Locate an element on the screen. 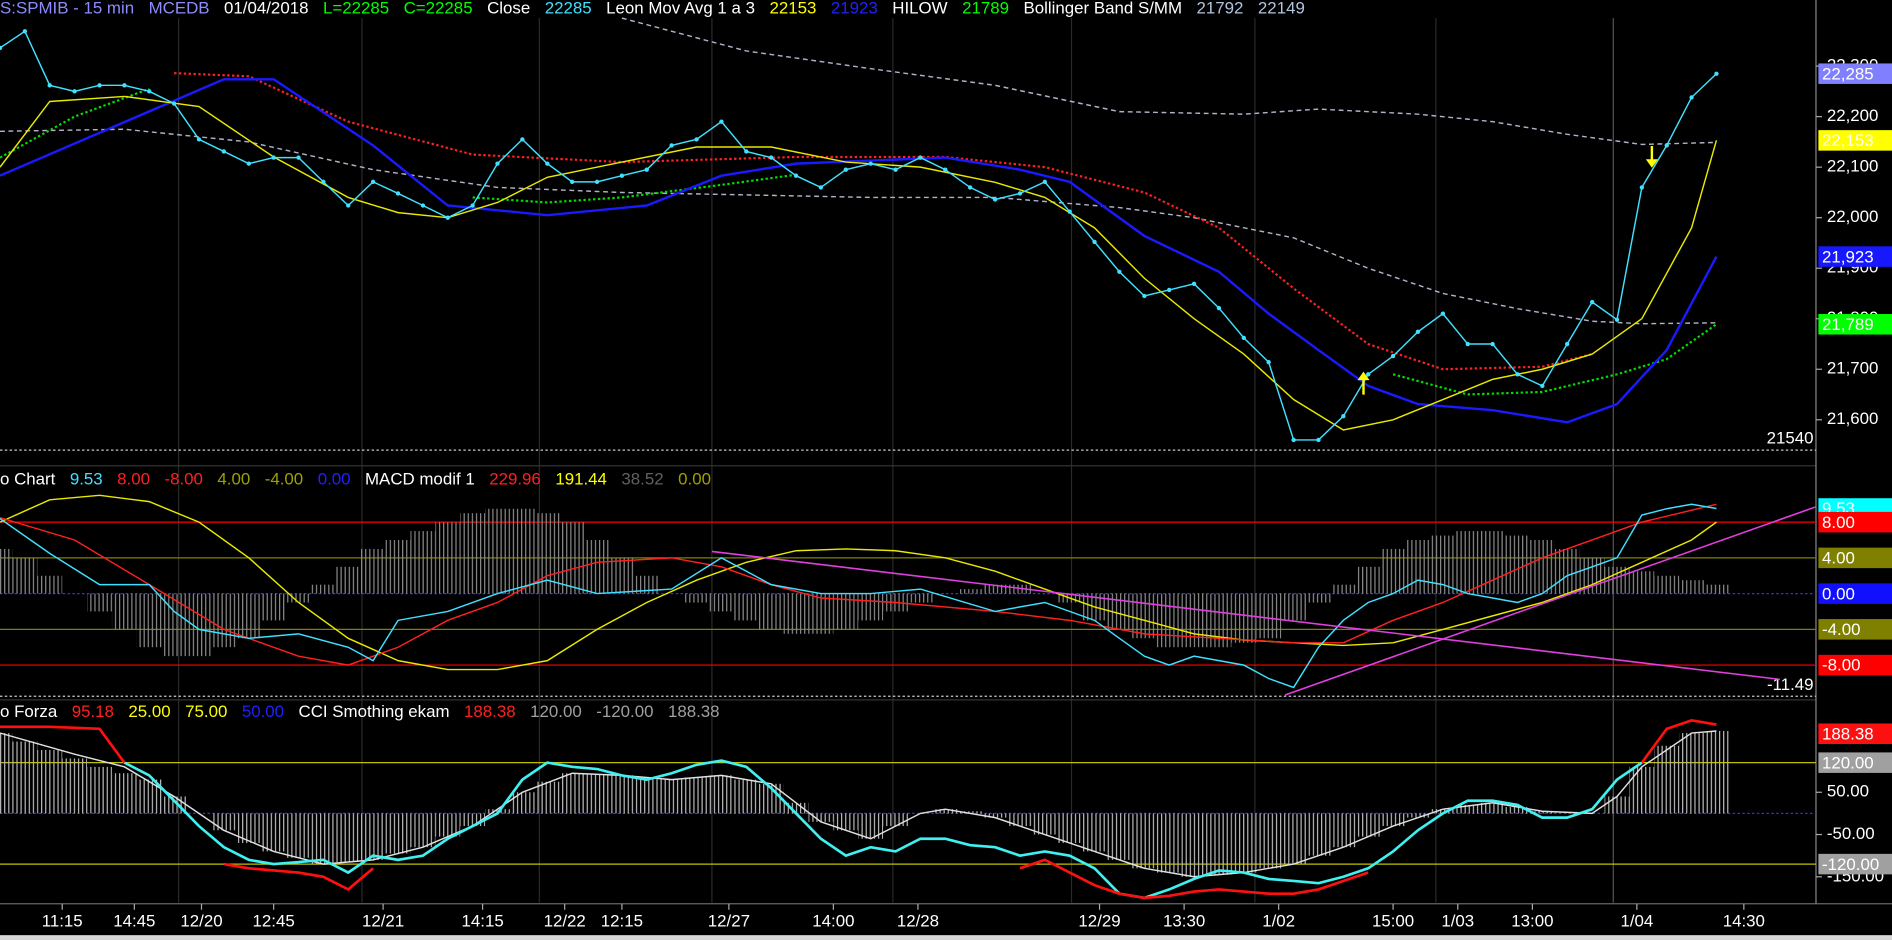 The width and height of the screenshot is (1892, 940). header-item: 4.00 is located at coordinates (233, 479).